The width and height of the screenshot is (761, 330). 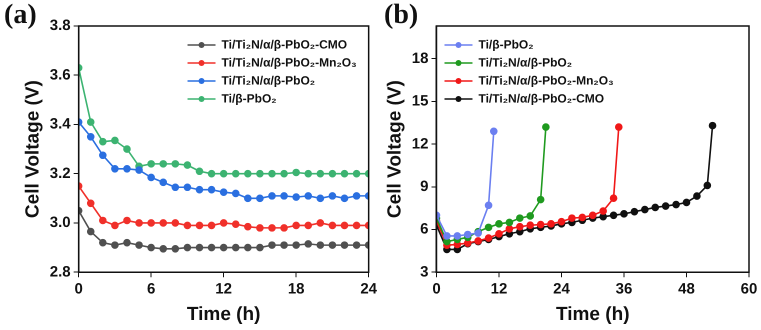 What do you see at coordinates (749, 289) in the screenshot?
I see `x-tick-label: 60` at bounding box center [749, 289].